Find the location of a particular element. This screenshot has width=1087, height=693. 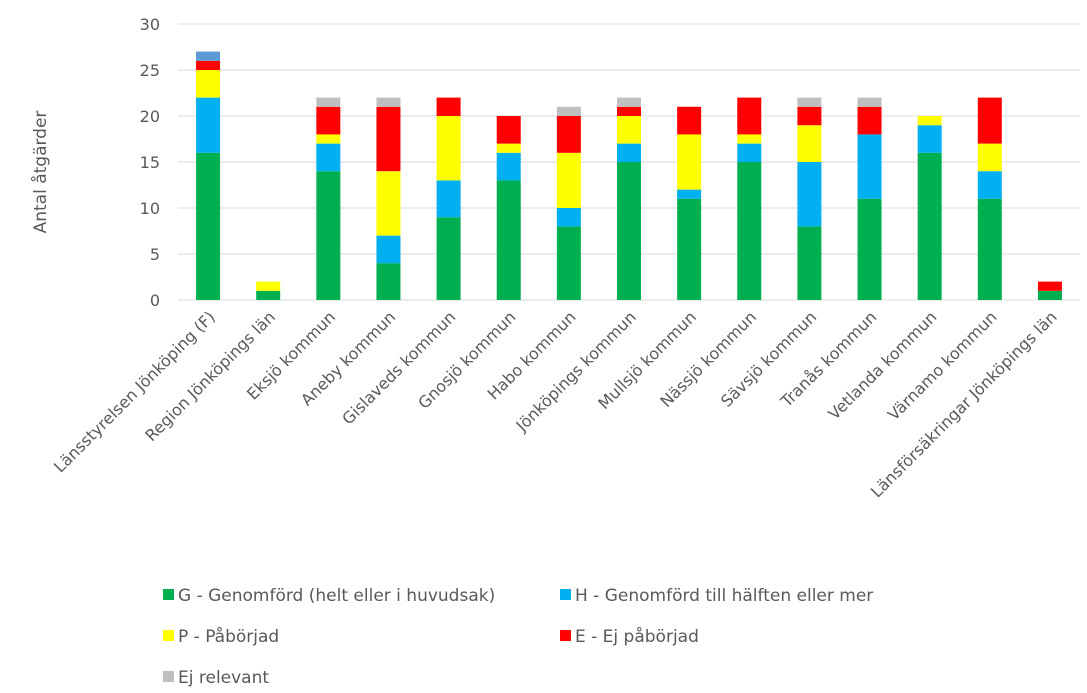

y-axis-title: Antal åtgärder is located at coordinates (40, 172).